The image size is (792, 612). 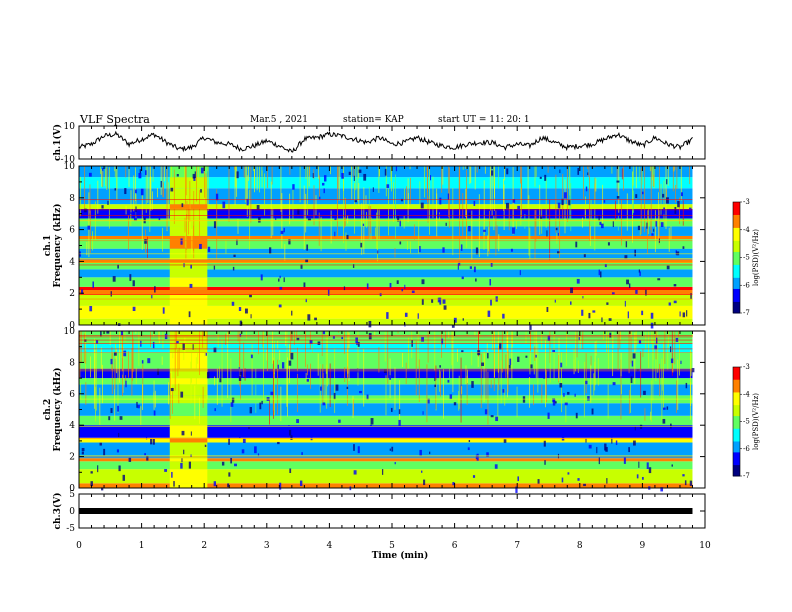 What do you see at coordinates (72, 458) in the screenshot?
I see `ch2_spectrogram-ytick-label: 2` at bounding box center [72, 458].